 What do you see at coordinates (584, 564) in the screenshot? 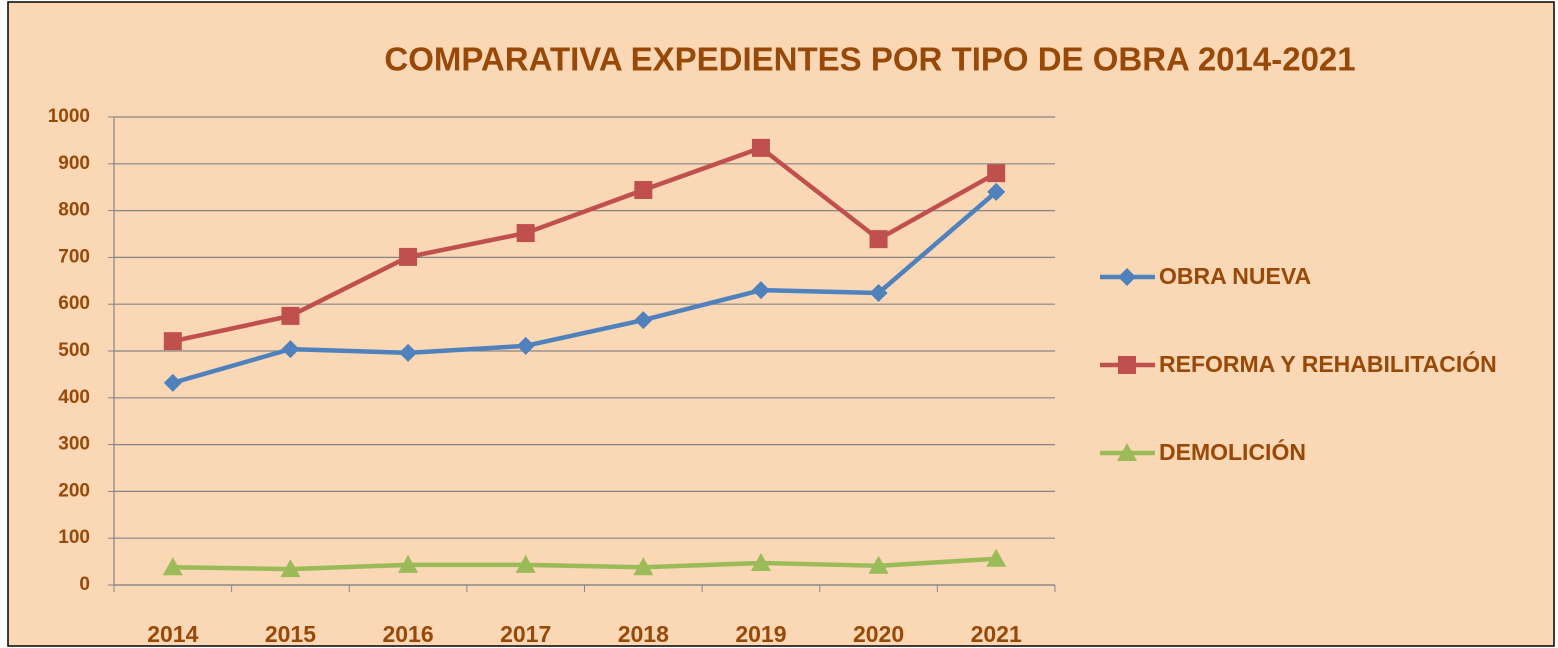
I see `series-line` at bounding box center [584, 564].